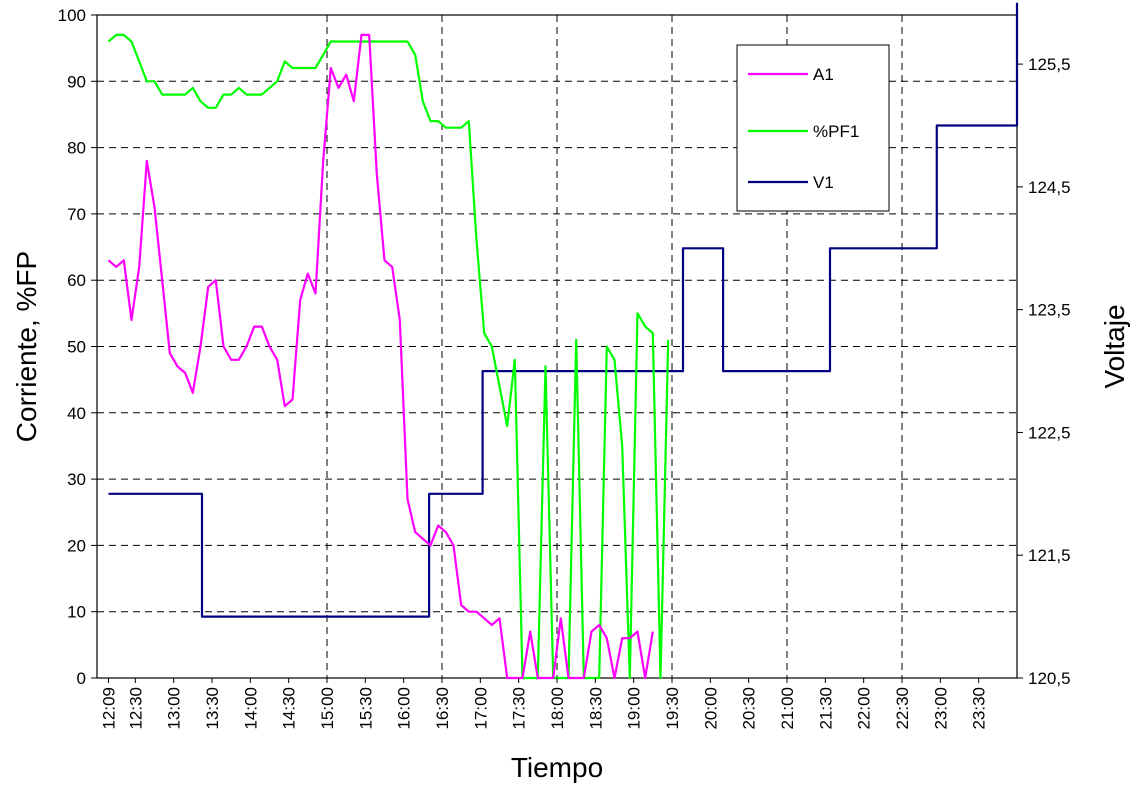  I want to click on y-tick-label: 20, so click(76, 545).